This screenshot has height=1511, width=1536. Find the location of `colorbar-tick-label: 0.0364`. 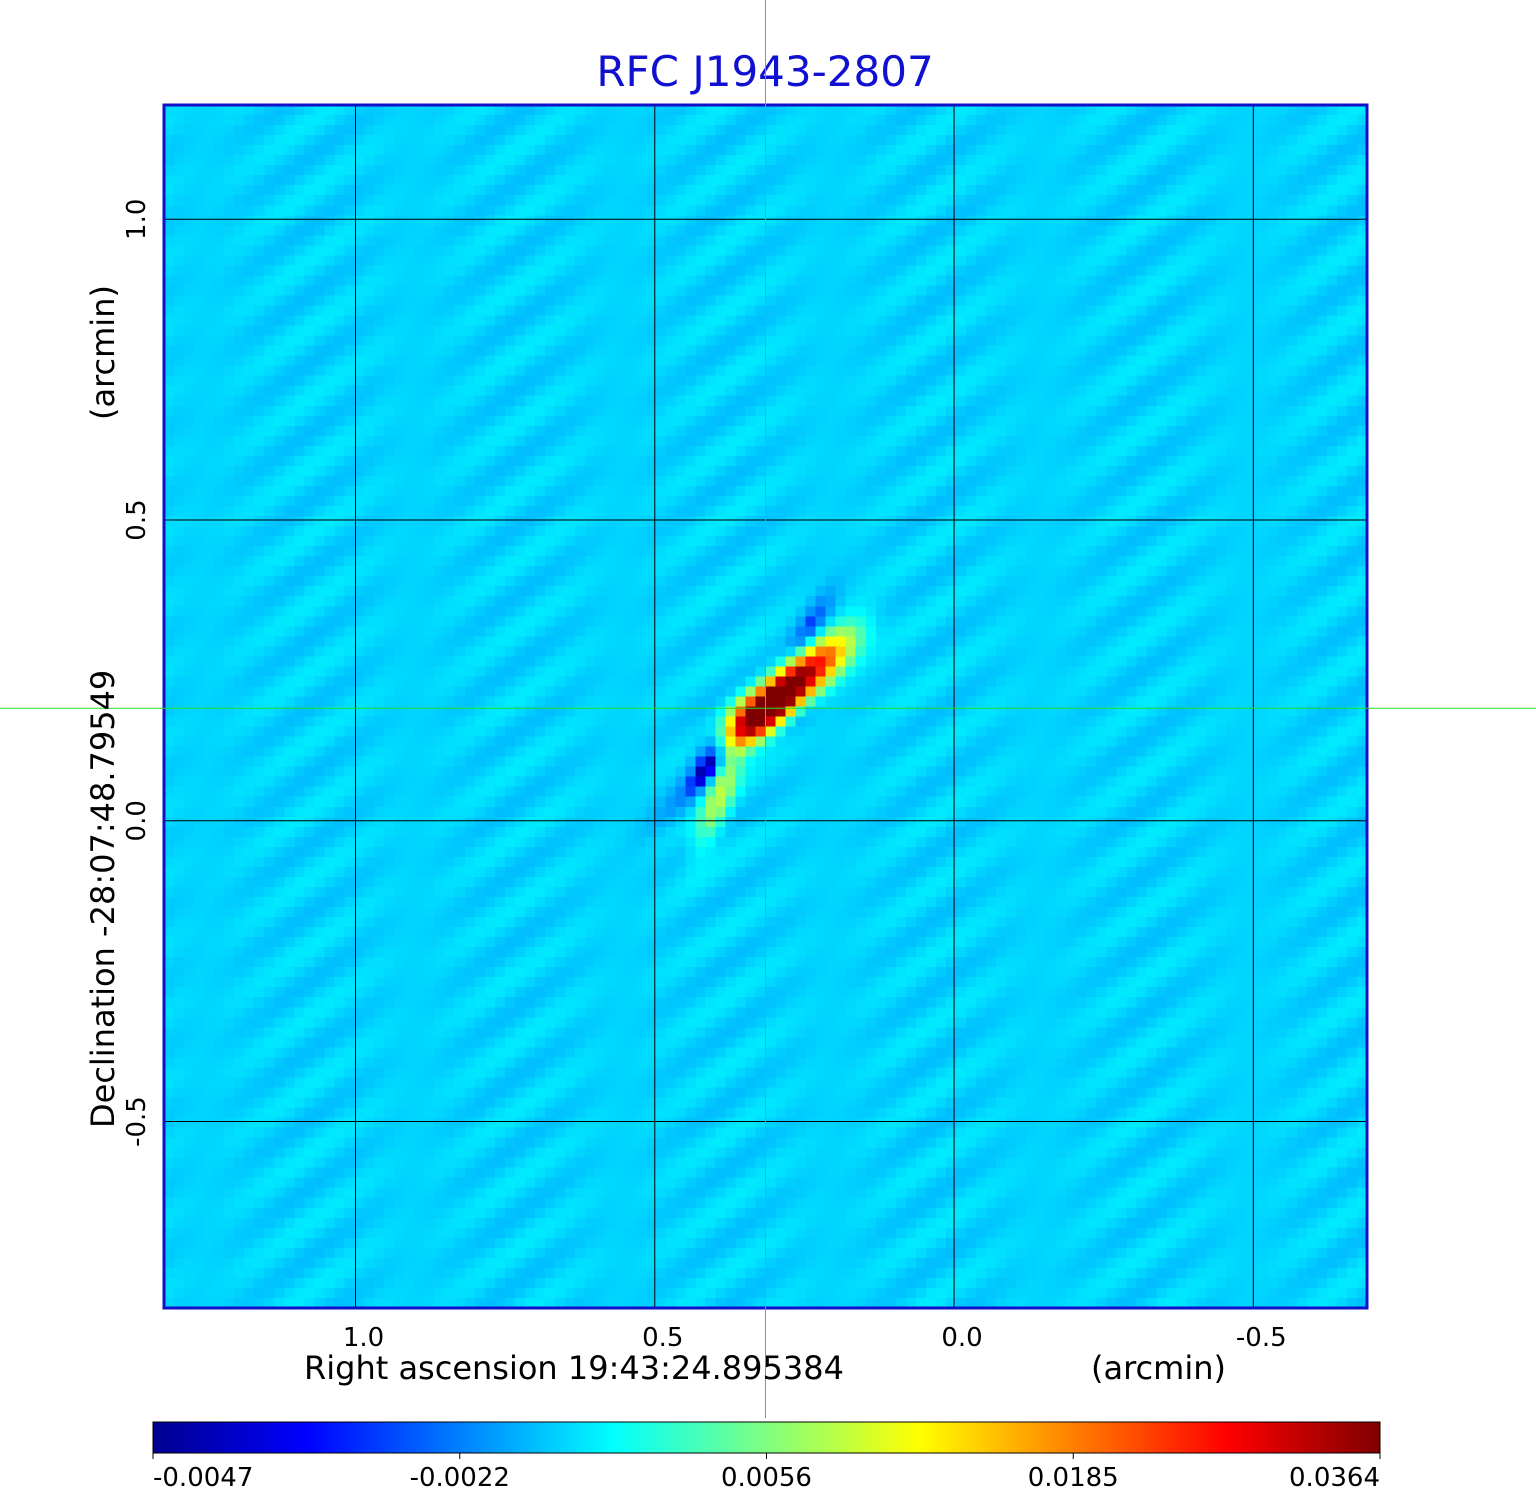

colorbar-tick-label: 0.0364 is located at coordinates (1334, 1478).